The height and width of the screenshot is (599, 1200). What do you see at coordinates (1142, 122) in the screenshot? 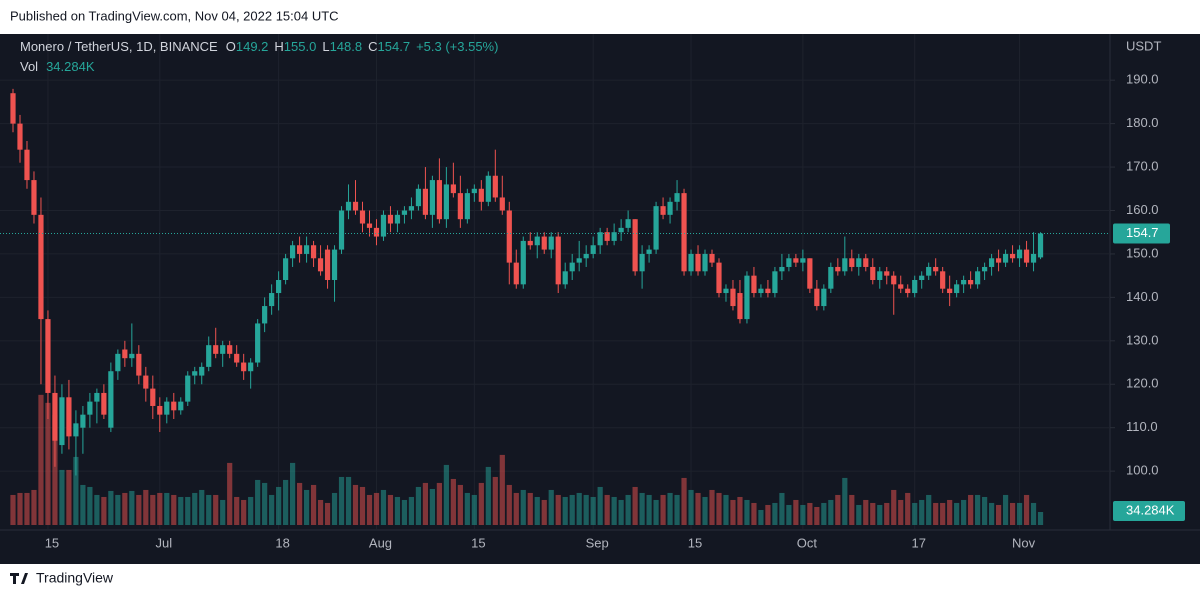
I see `y-tick-label: 180.0` at bounding box center [1142, 122].